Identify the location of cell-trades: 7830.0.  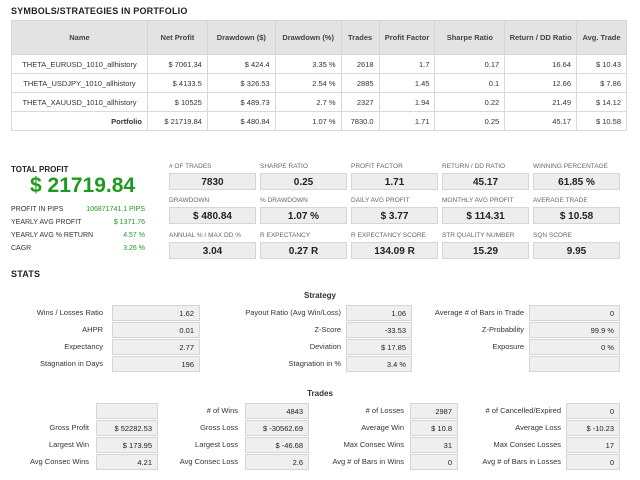
(360, 121).